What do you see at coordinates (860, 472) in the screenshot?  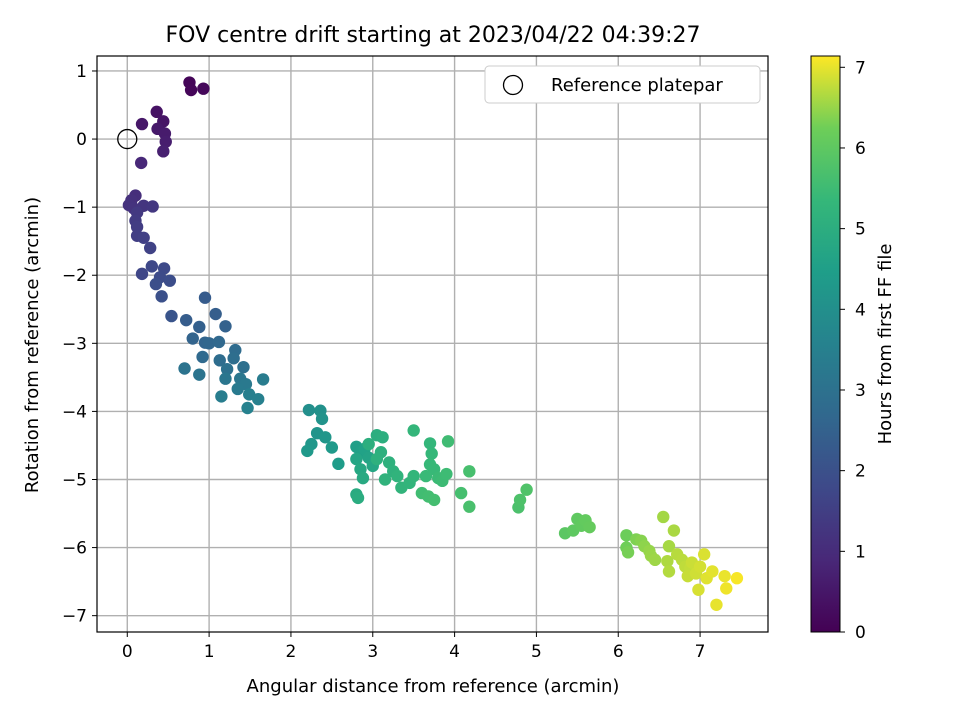 I see `colorbar-tick-label: 2` at bounding box center [860, 472].